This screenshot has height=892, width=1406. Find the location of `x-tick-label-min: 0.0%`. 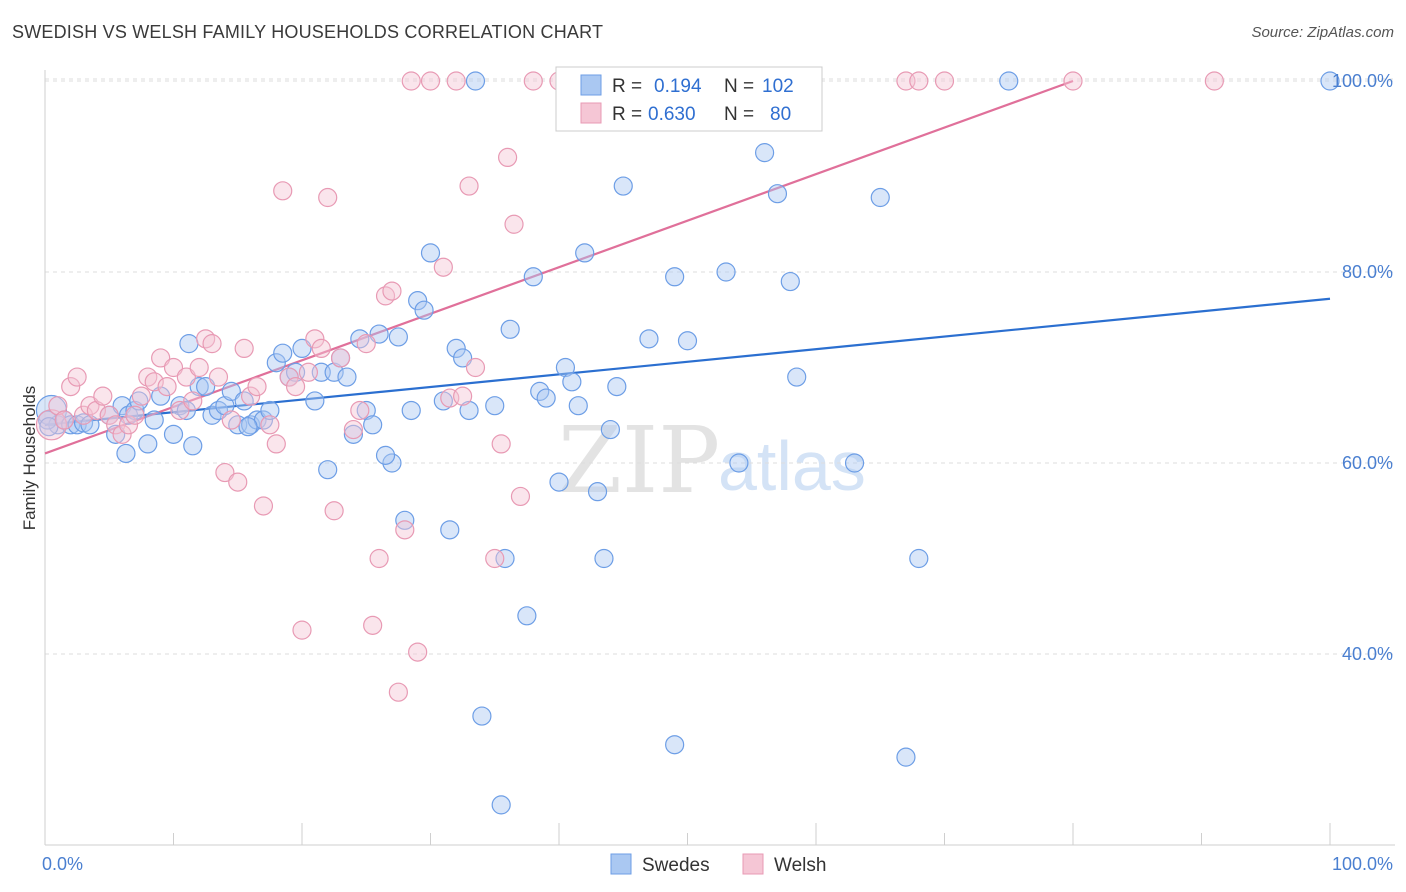

x-tick-label-min: 0.0% is located at coordinates (62, 864).